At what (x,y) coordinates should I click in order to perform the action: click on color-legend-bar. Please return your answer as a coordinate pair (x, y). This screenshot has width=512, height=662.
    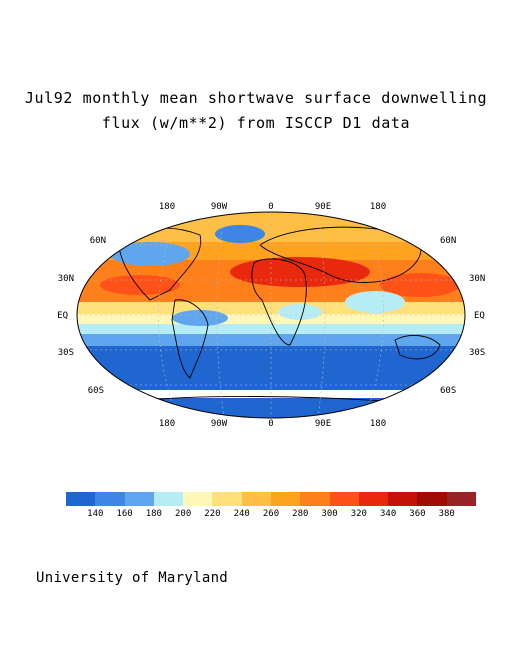
    Looking at the image, I should click on (271, 499).